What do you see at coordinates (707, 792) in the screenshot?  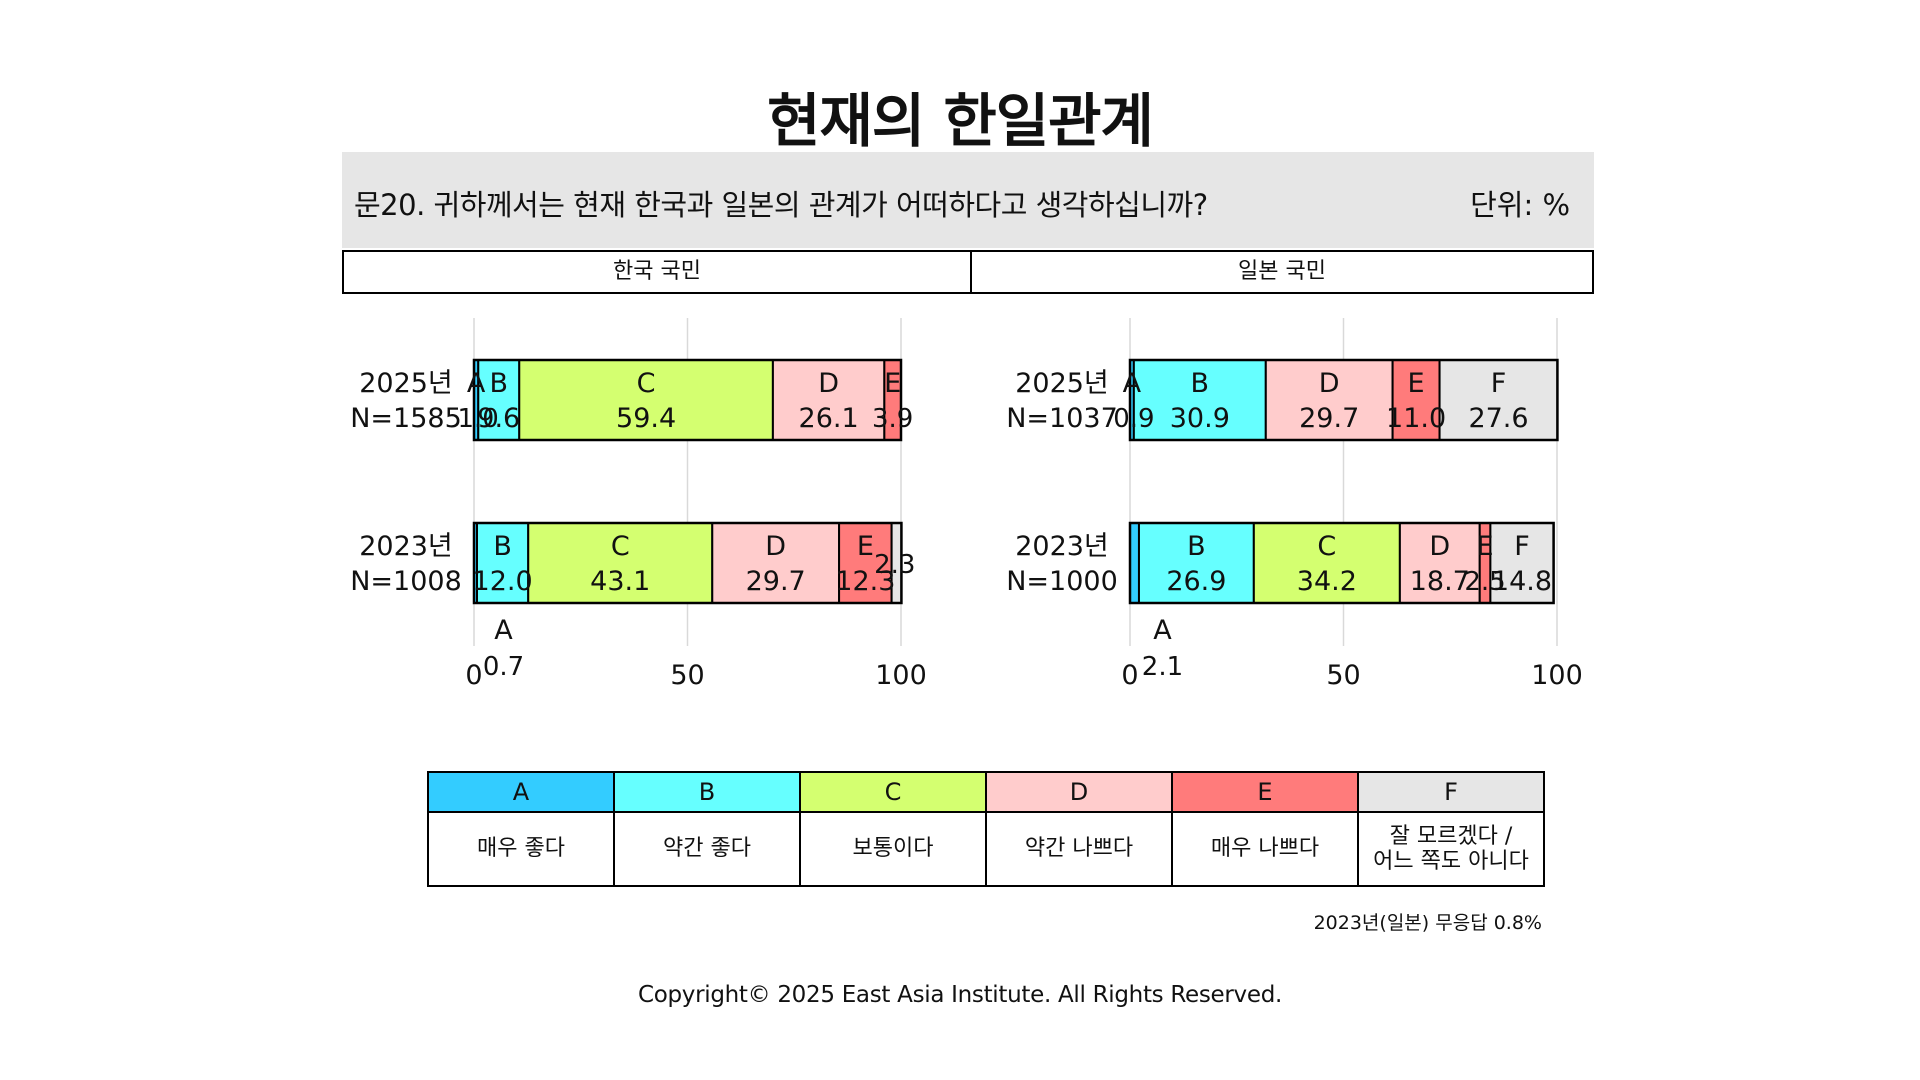 I see `legend-code-b: B` at bounding box center [707, 792].